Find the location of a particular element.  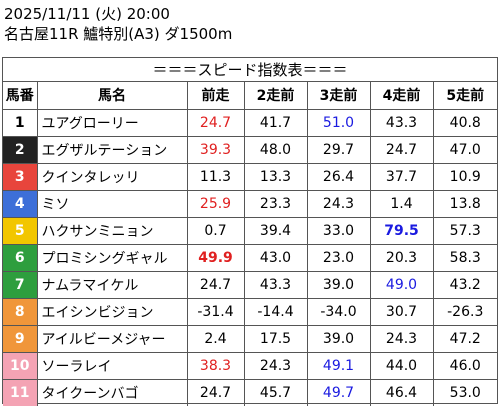

speed-index-cell: 46.0 is located at coordinates (464, 365).